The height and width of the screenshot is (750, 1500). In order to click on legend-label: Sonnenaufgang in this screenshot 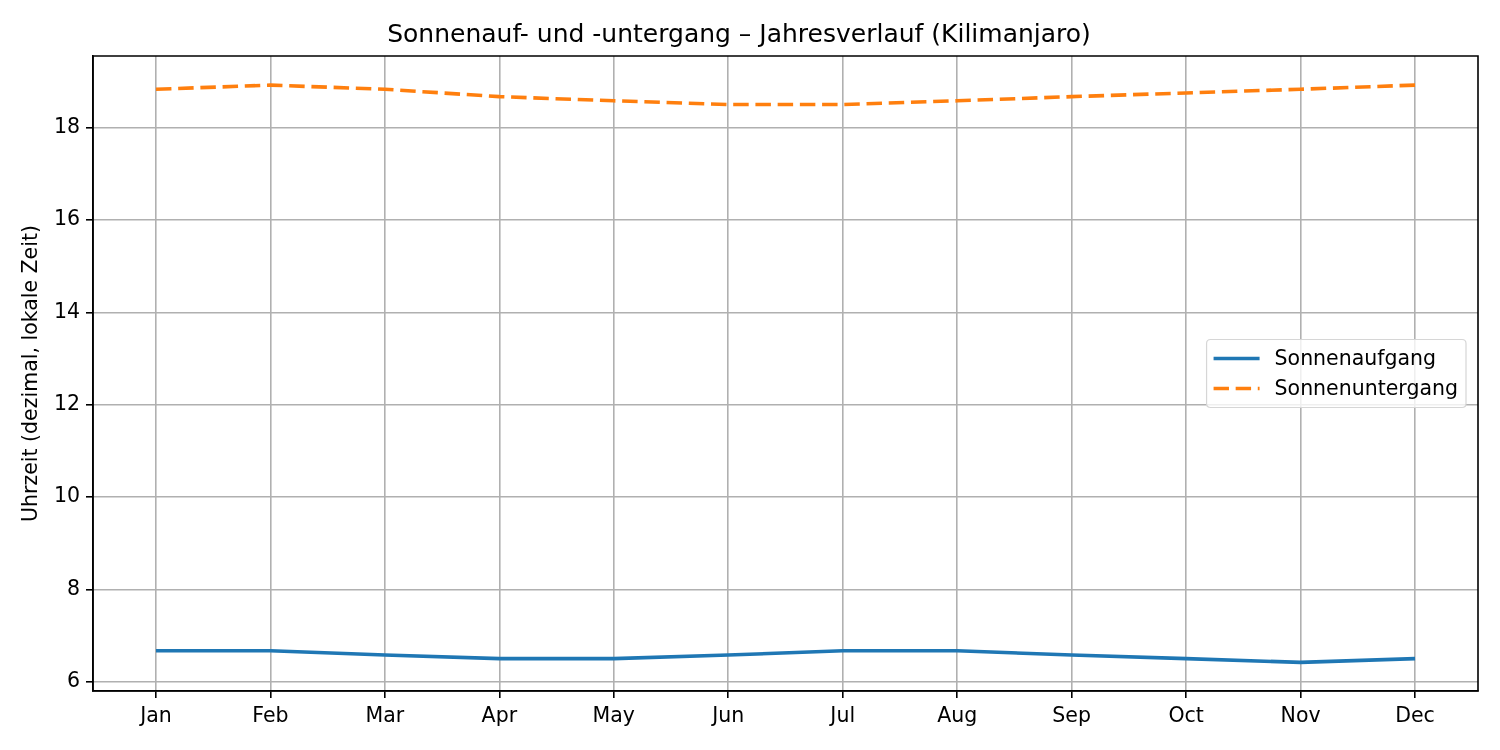, I will do `click(1355, 357)`.